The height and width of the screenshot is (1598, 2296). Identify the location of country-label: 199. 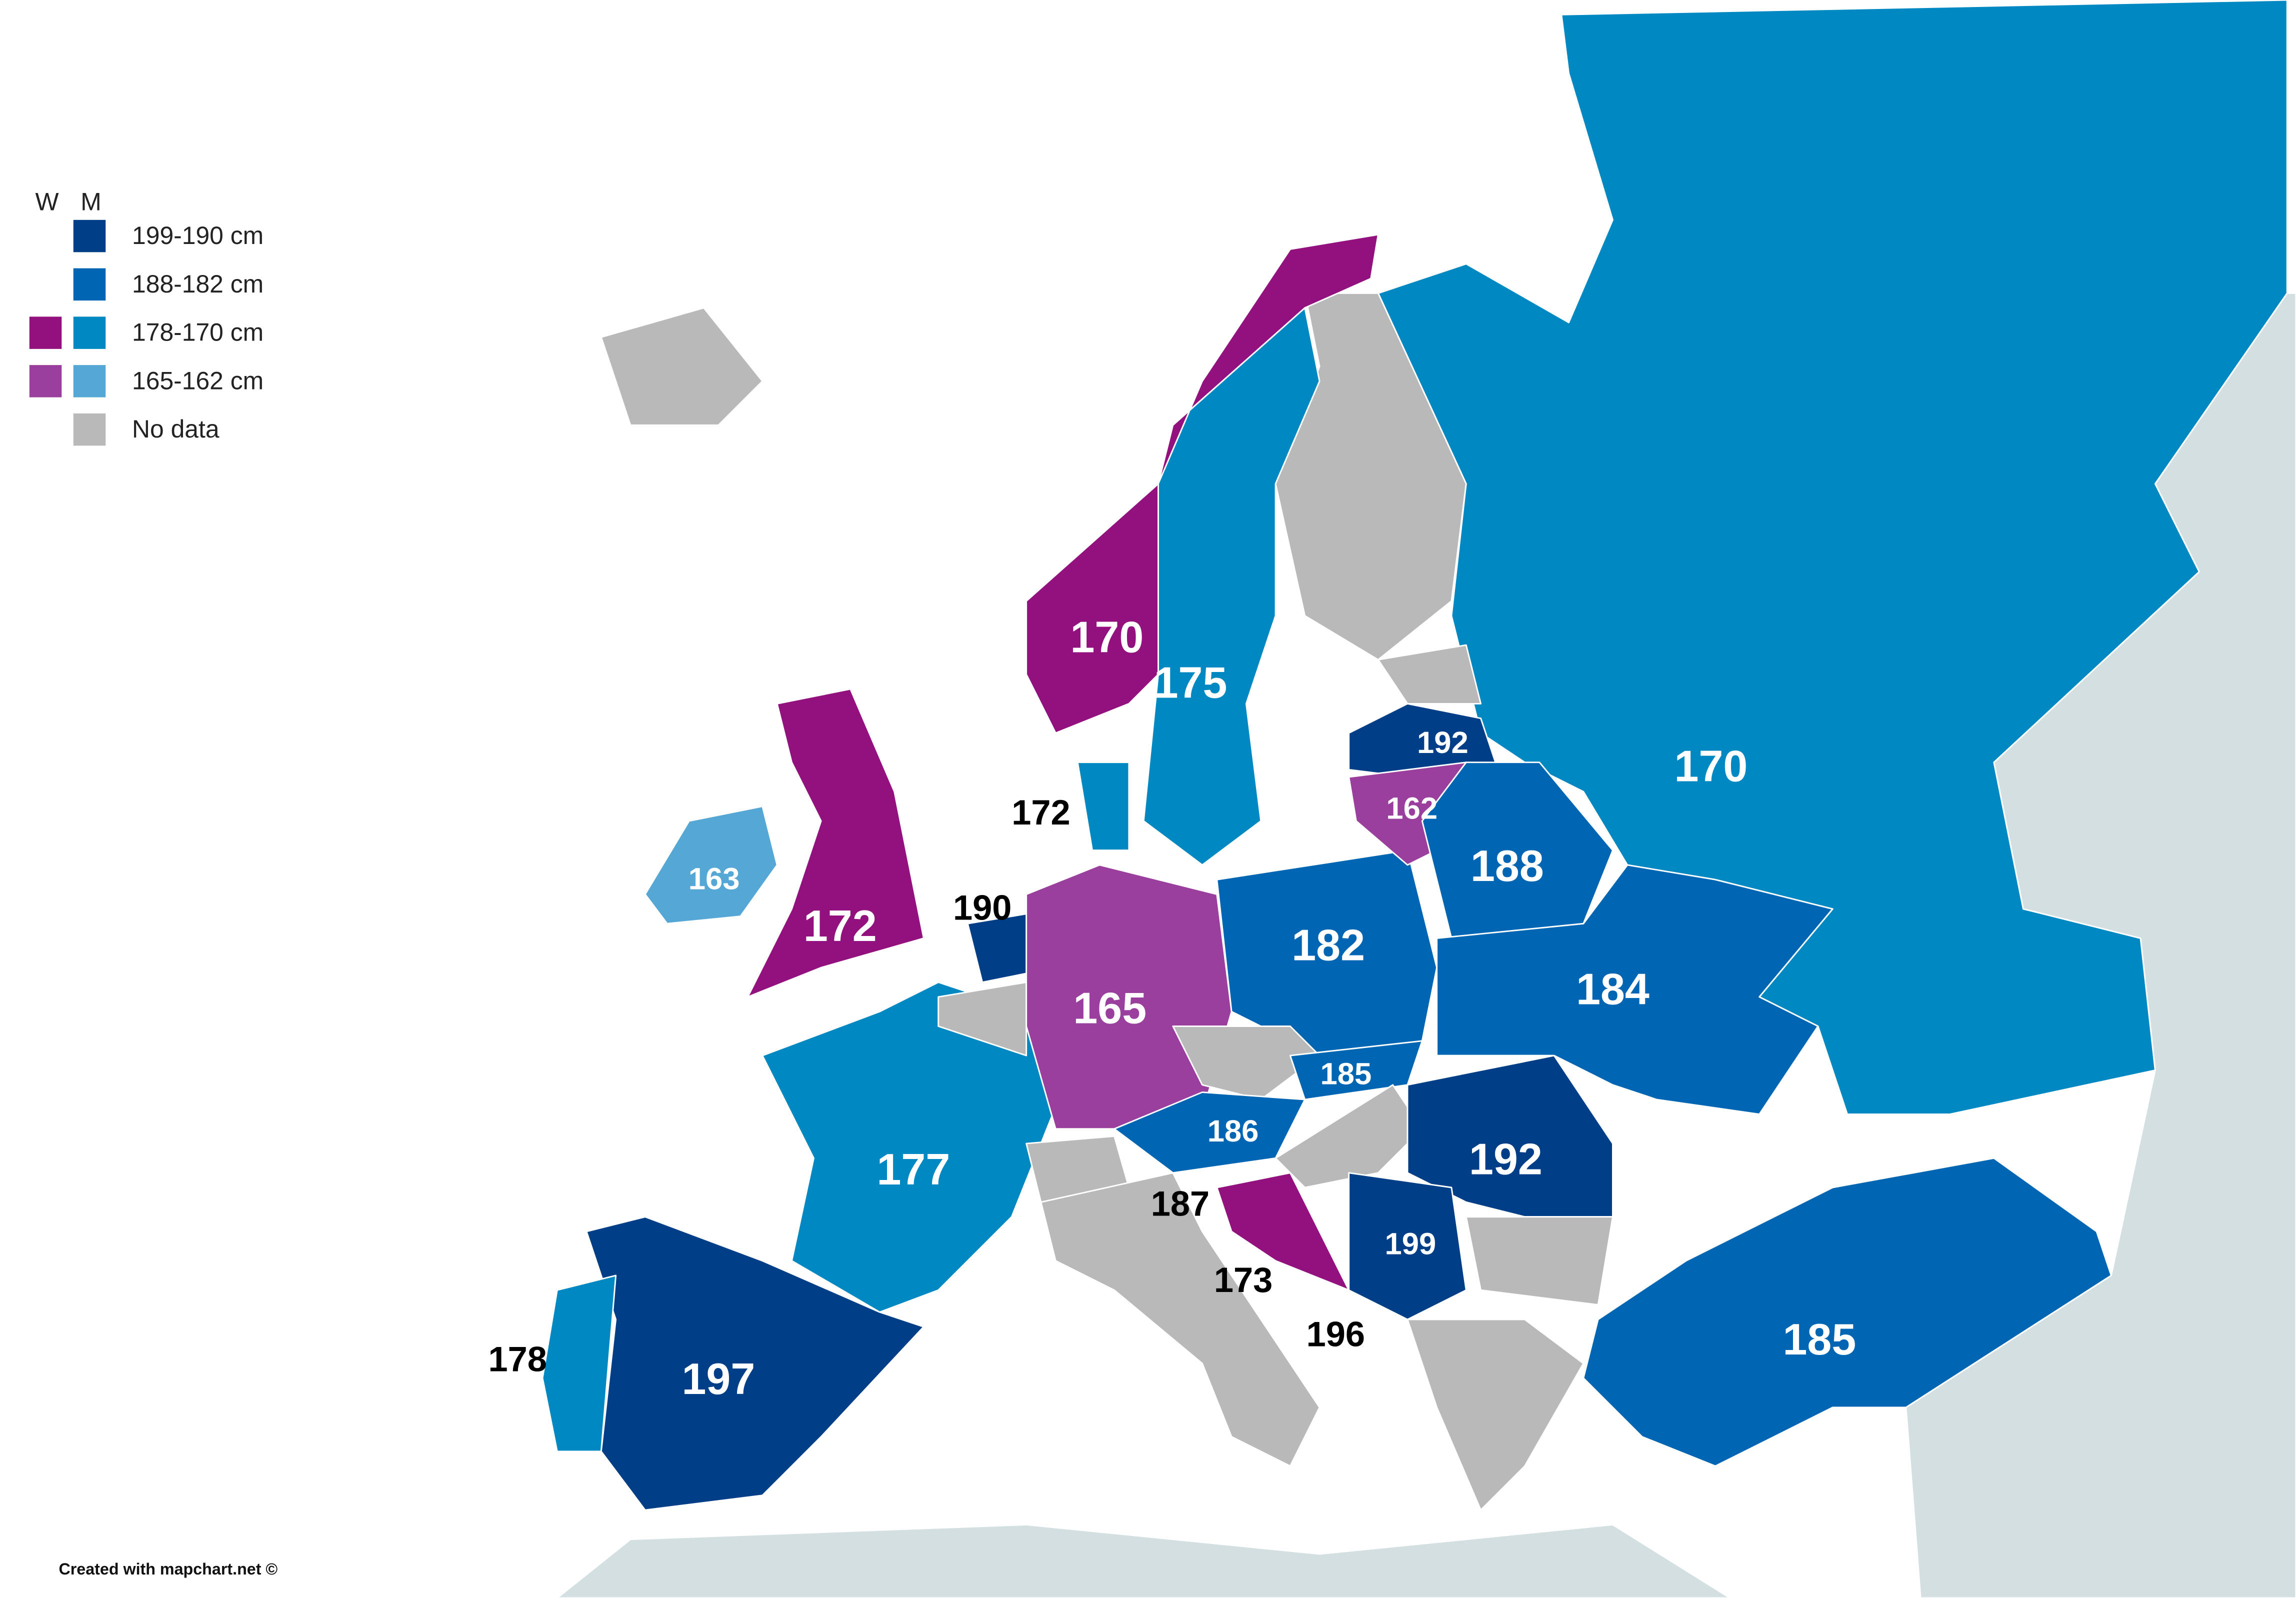
(1410, 1244).